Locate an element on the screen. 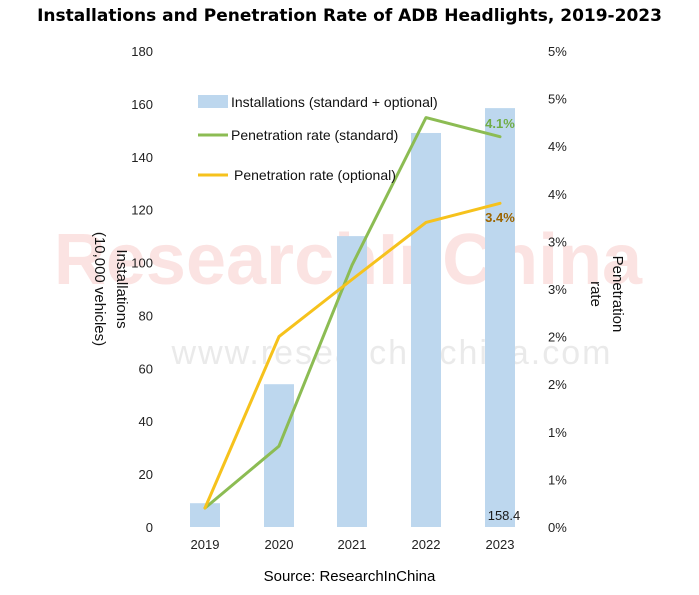 The height and width of the screenshot is (595, 699). x-tick-label: 2022 is located at coordinates (426, 544).